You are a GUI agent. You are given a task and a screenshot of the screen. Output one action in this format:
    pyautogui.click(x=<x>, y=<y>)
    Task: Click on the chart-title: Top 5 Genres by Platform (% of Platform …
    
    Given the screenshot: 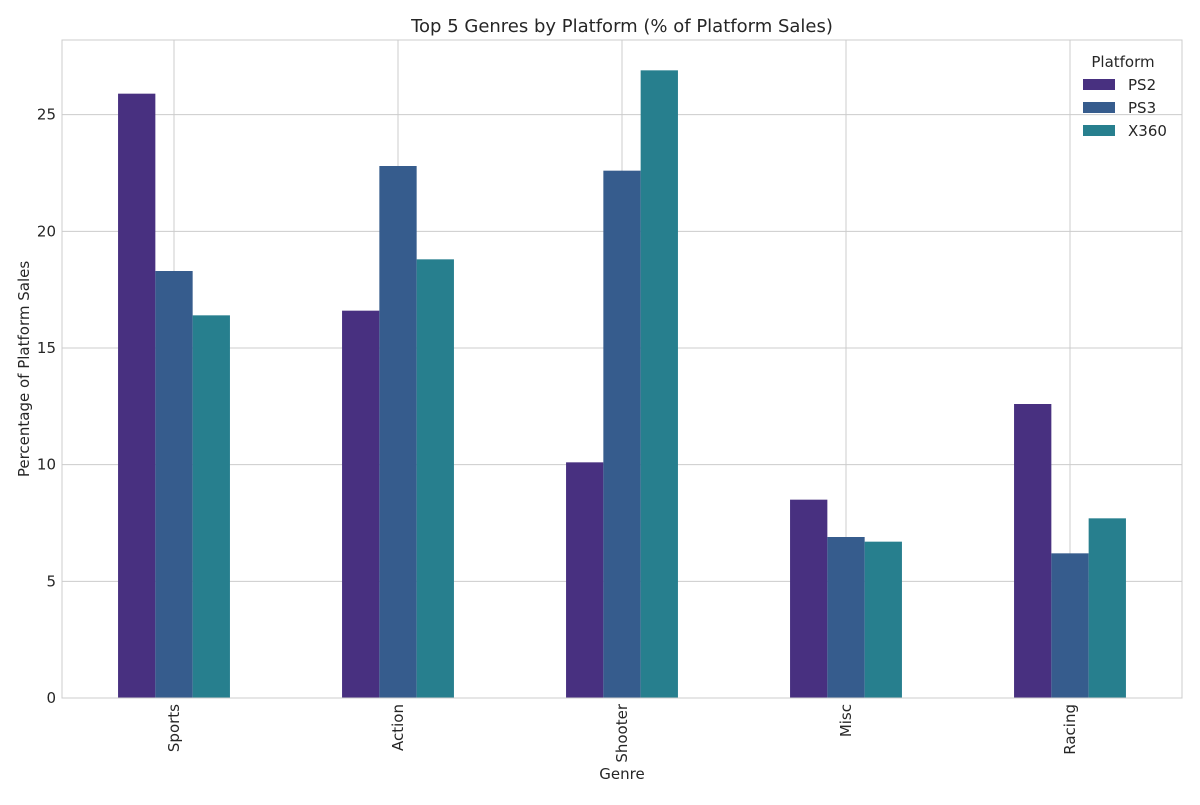 What is the action you would take?
    pyautogui.click(x=621, y=26)
    